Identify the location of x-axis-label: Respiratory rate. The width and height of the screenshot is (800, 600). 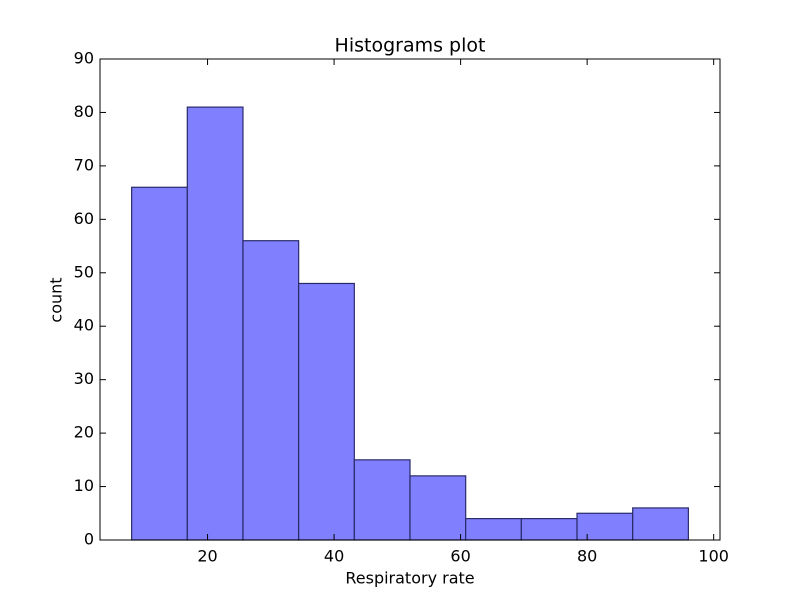
(409, 578).